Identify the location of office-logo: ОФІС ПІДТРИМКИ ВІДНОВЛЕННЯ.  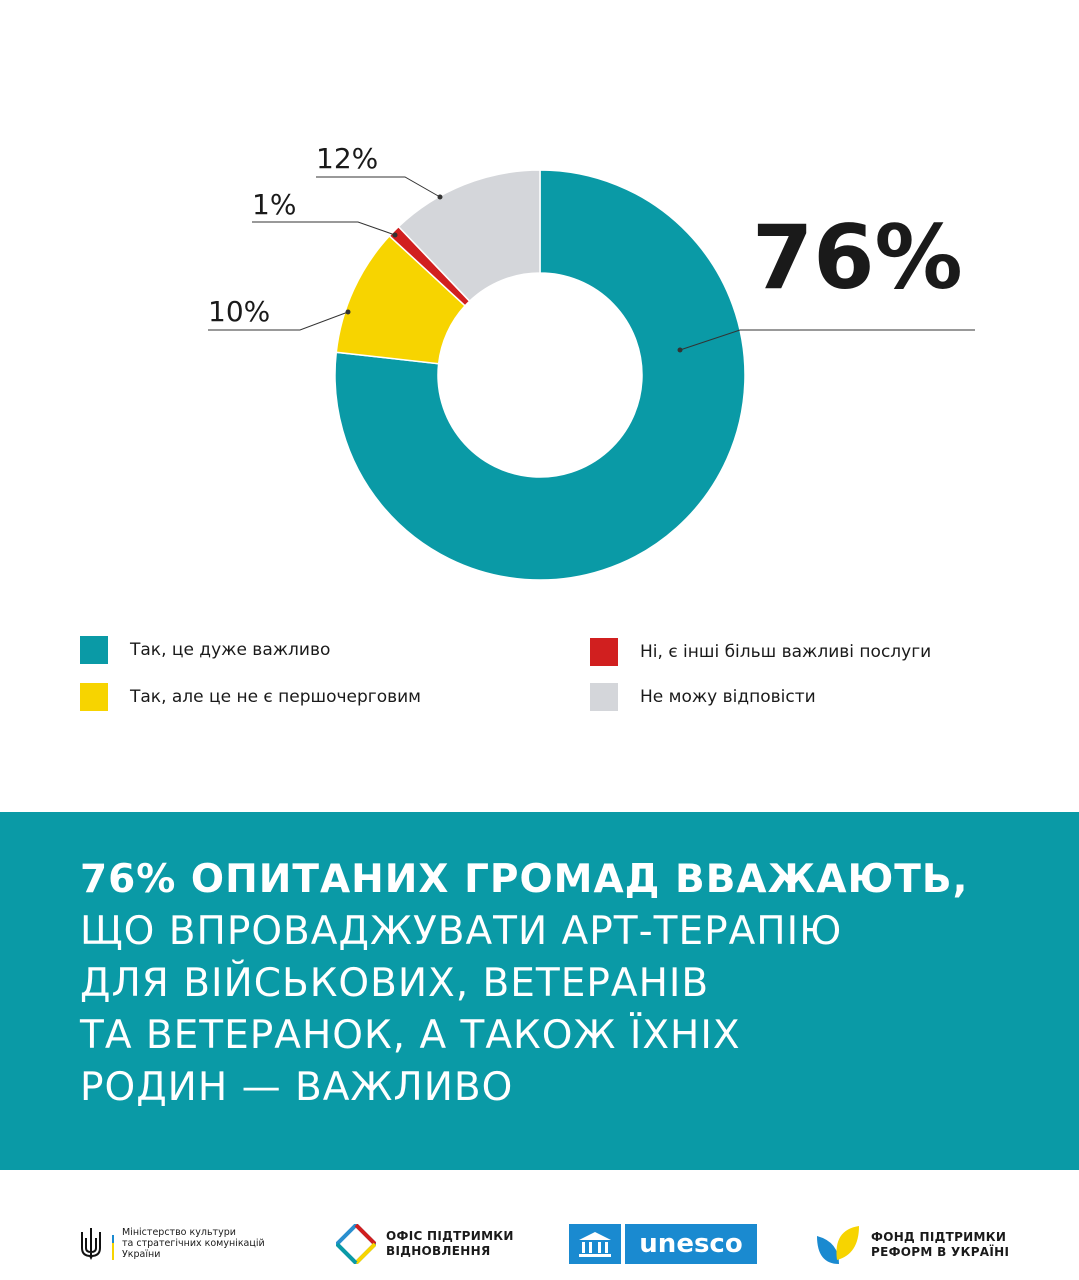
(425, 1244).